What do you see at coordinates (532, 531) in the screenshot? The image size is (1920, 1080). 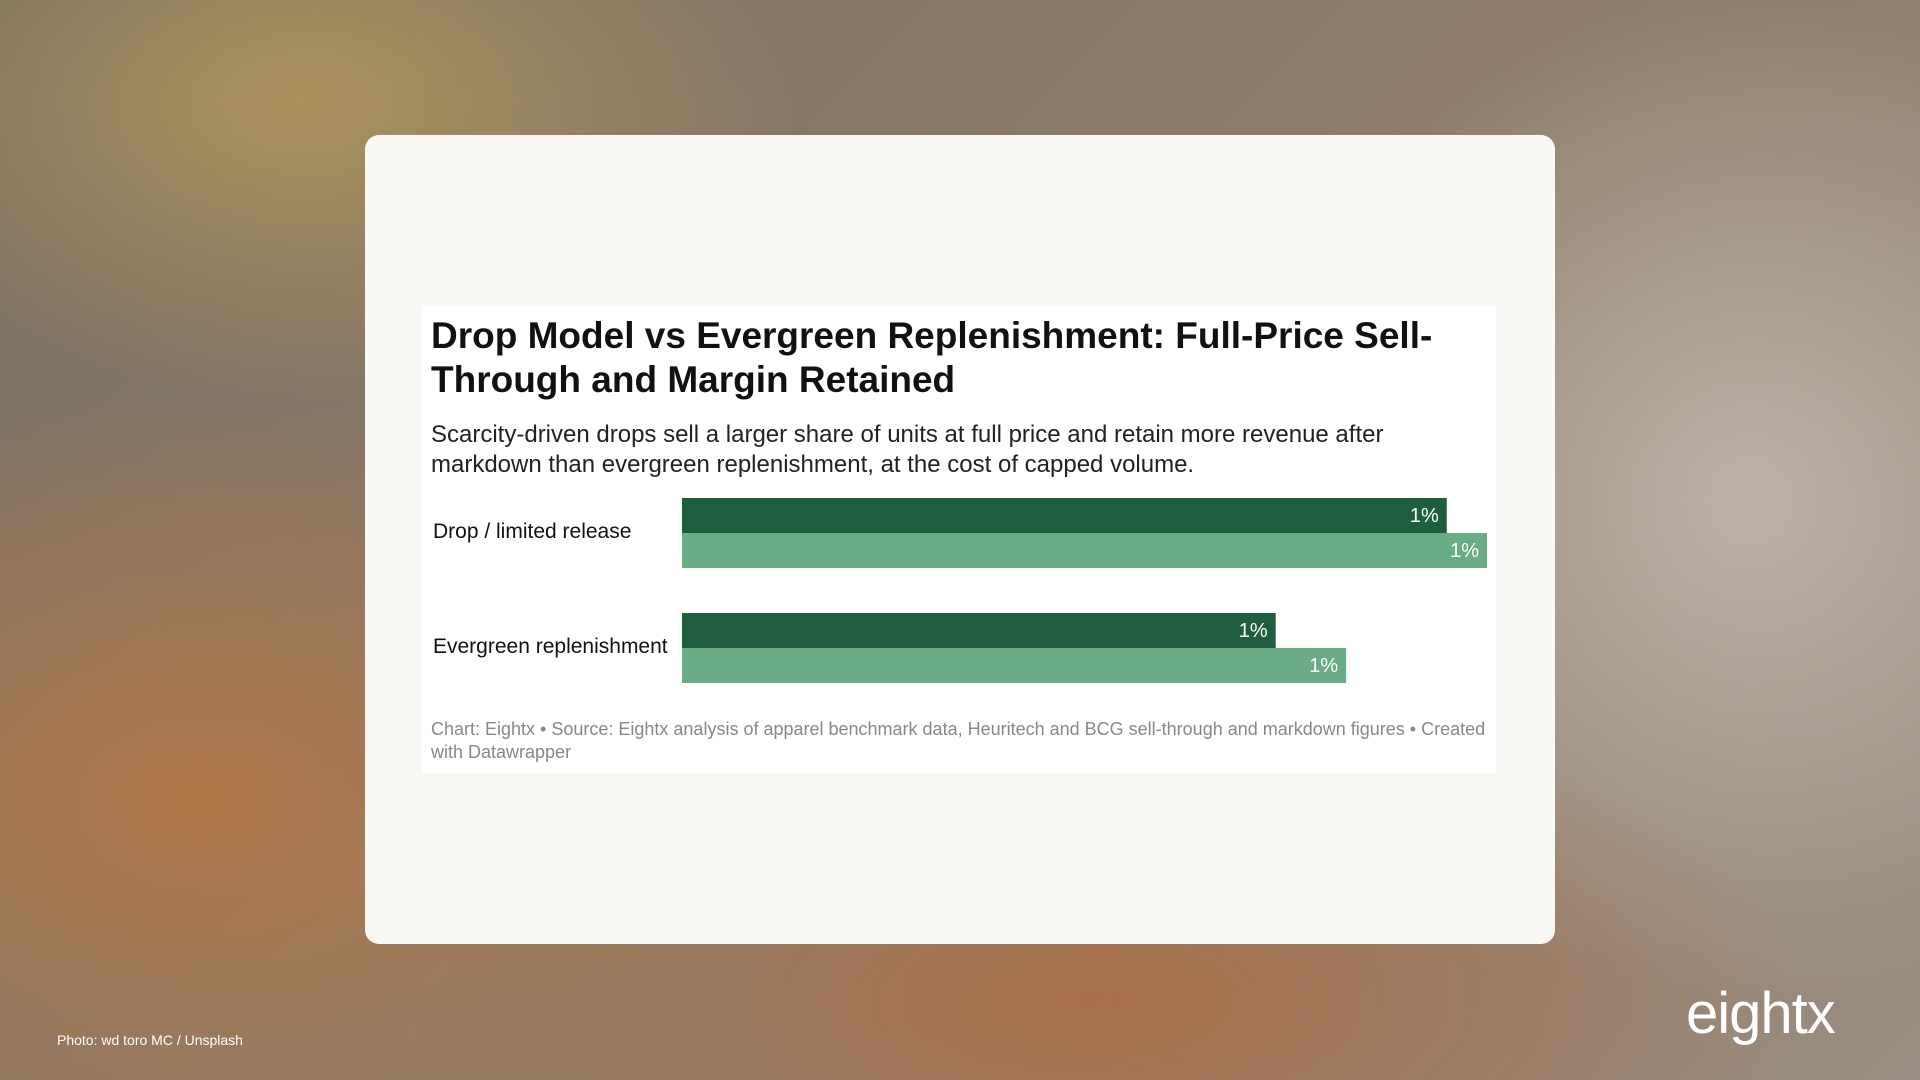 I see `category-label: Drop / limited release` at bounding box center [532, 531].